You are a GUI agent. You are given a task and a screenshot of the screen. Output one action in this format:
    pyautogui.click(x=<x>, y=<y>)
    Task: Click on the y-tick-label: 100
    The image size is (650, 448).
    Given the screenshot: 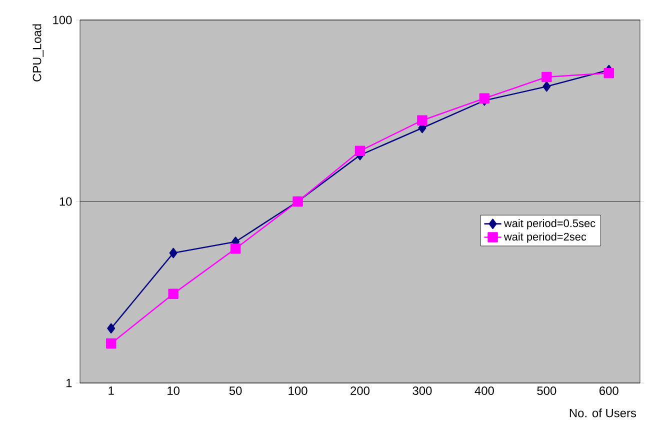 What is the action you would take?
    pyautogui.click(x=62, y=20)
    